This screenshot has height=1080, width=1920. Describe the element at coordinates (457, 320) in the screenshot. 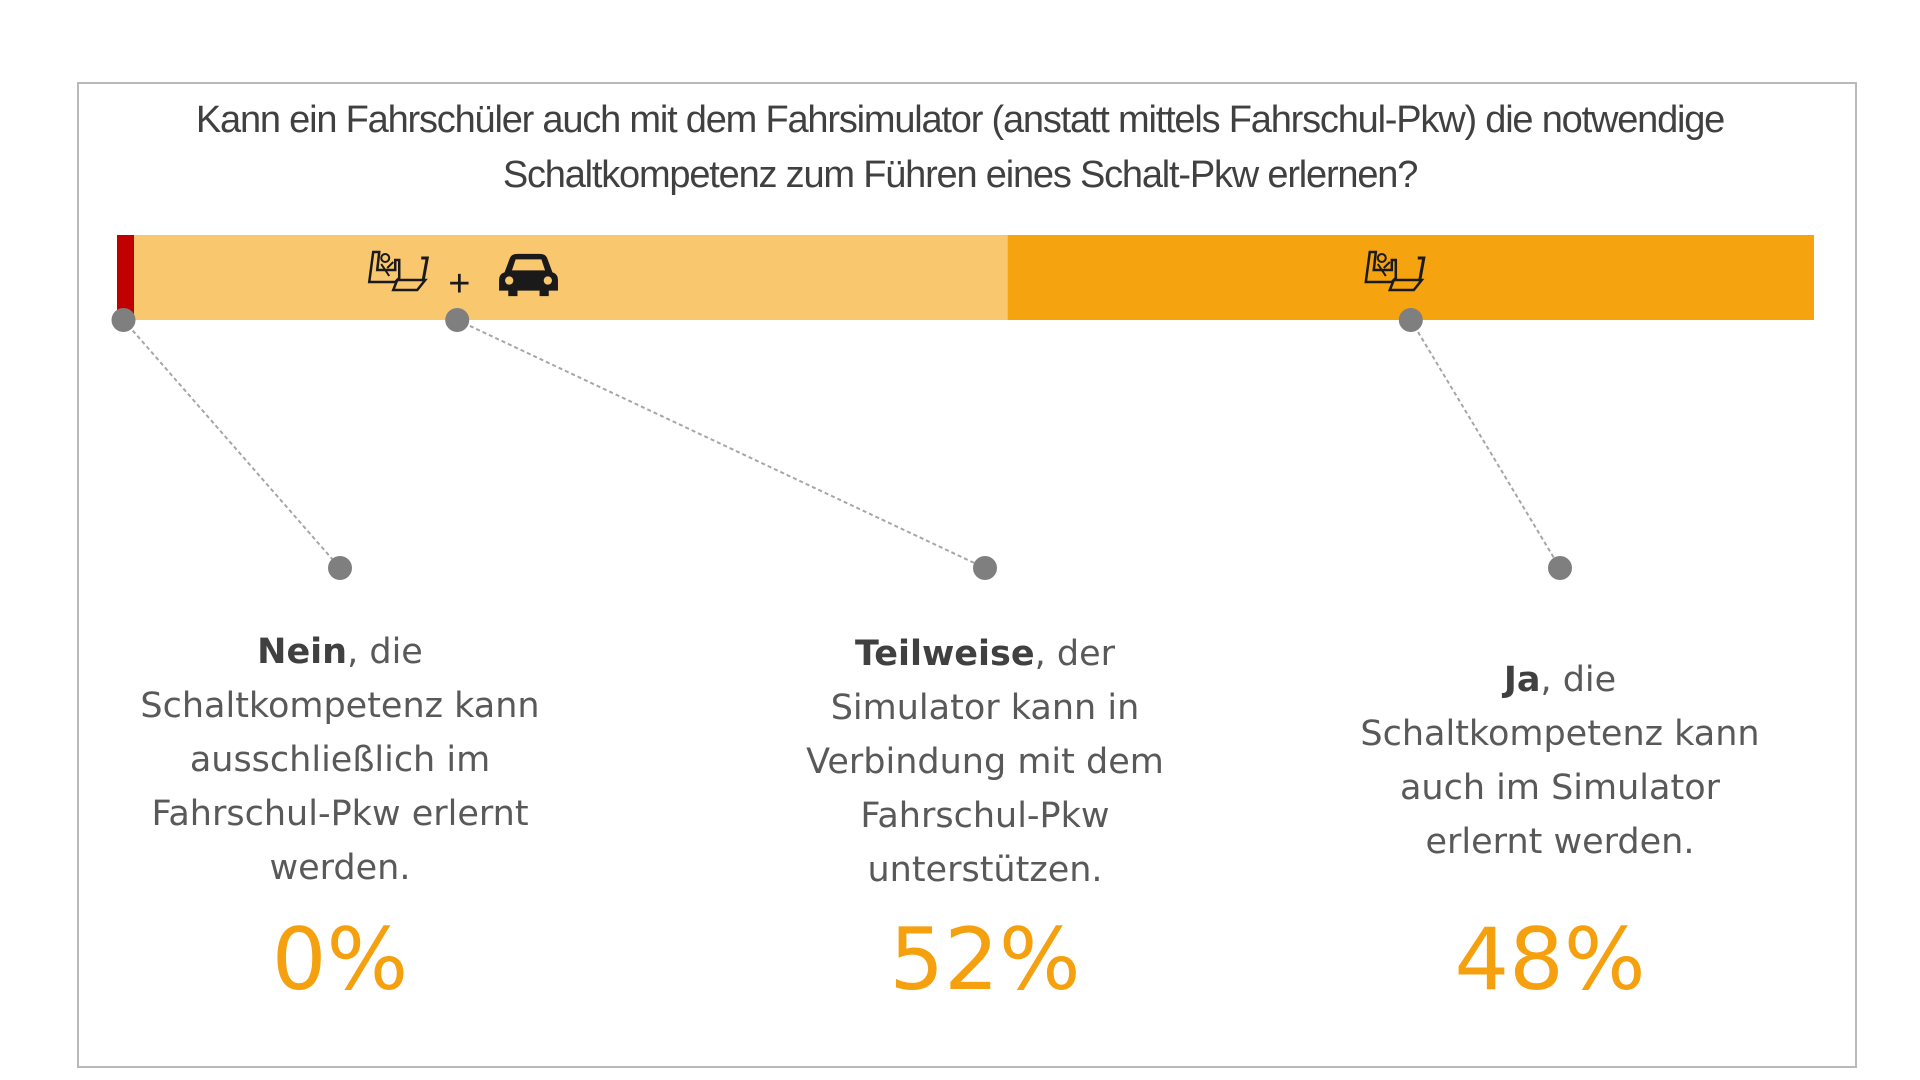

I see `connector-dot-teilweise-bar` at that location.